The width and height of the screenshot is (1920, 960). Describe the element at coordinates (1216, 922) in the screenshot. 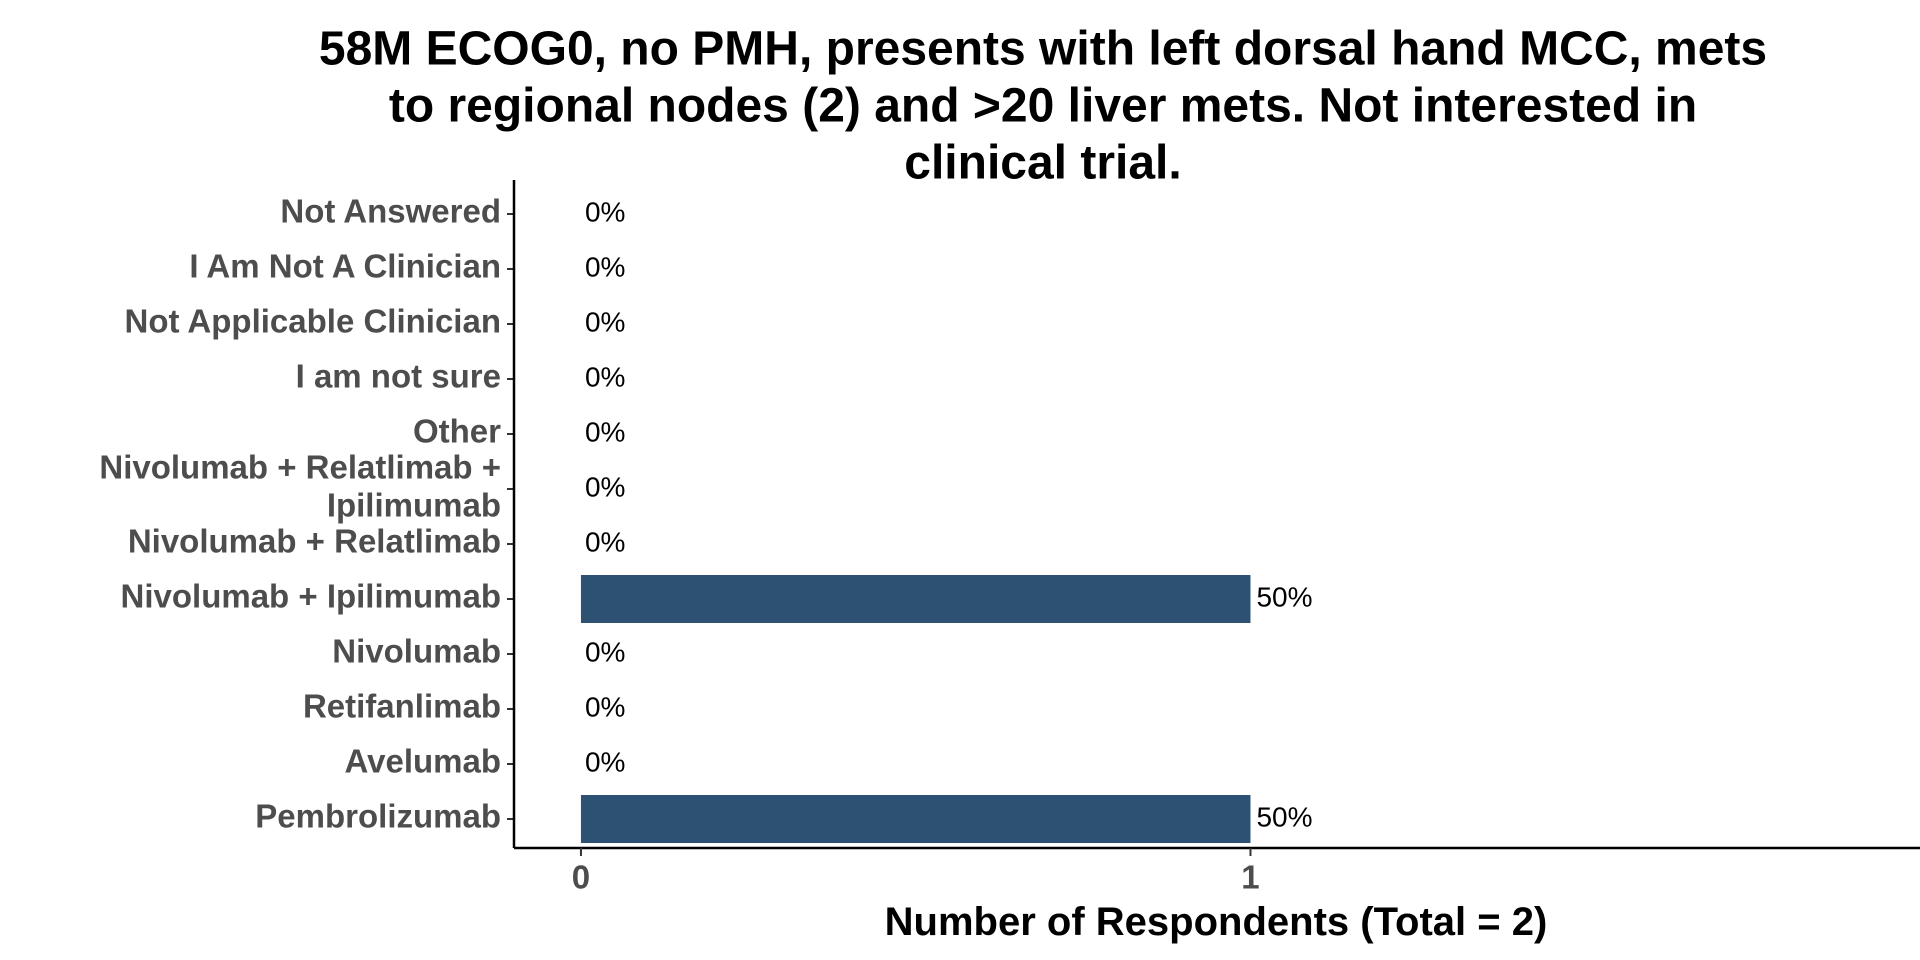

I see `x-axis-title: Number of Respondents (Total = 2)` at that location.